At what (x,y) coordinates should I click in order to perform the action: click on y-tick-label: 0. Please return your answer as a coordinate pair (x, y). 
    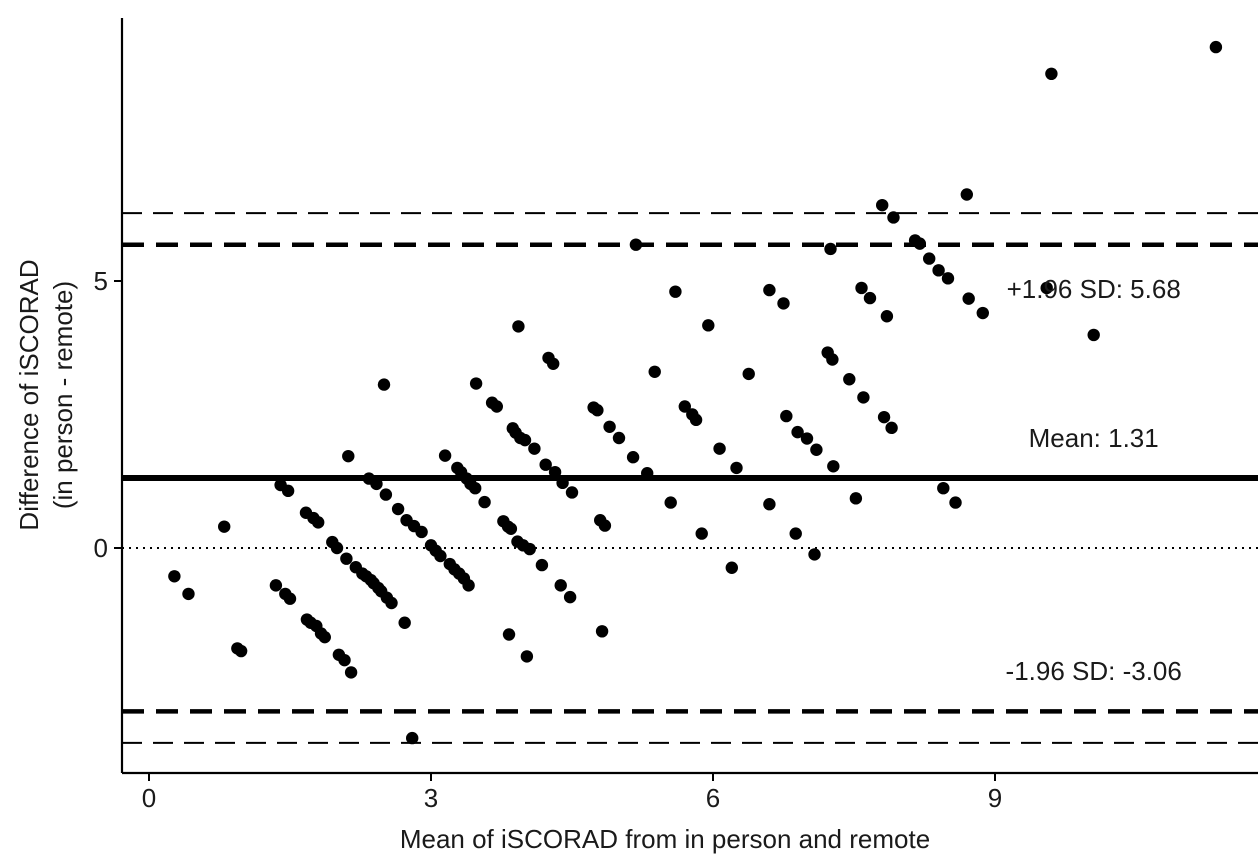
    Looking at the image, I should click on (101, 548).